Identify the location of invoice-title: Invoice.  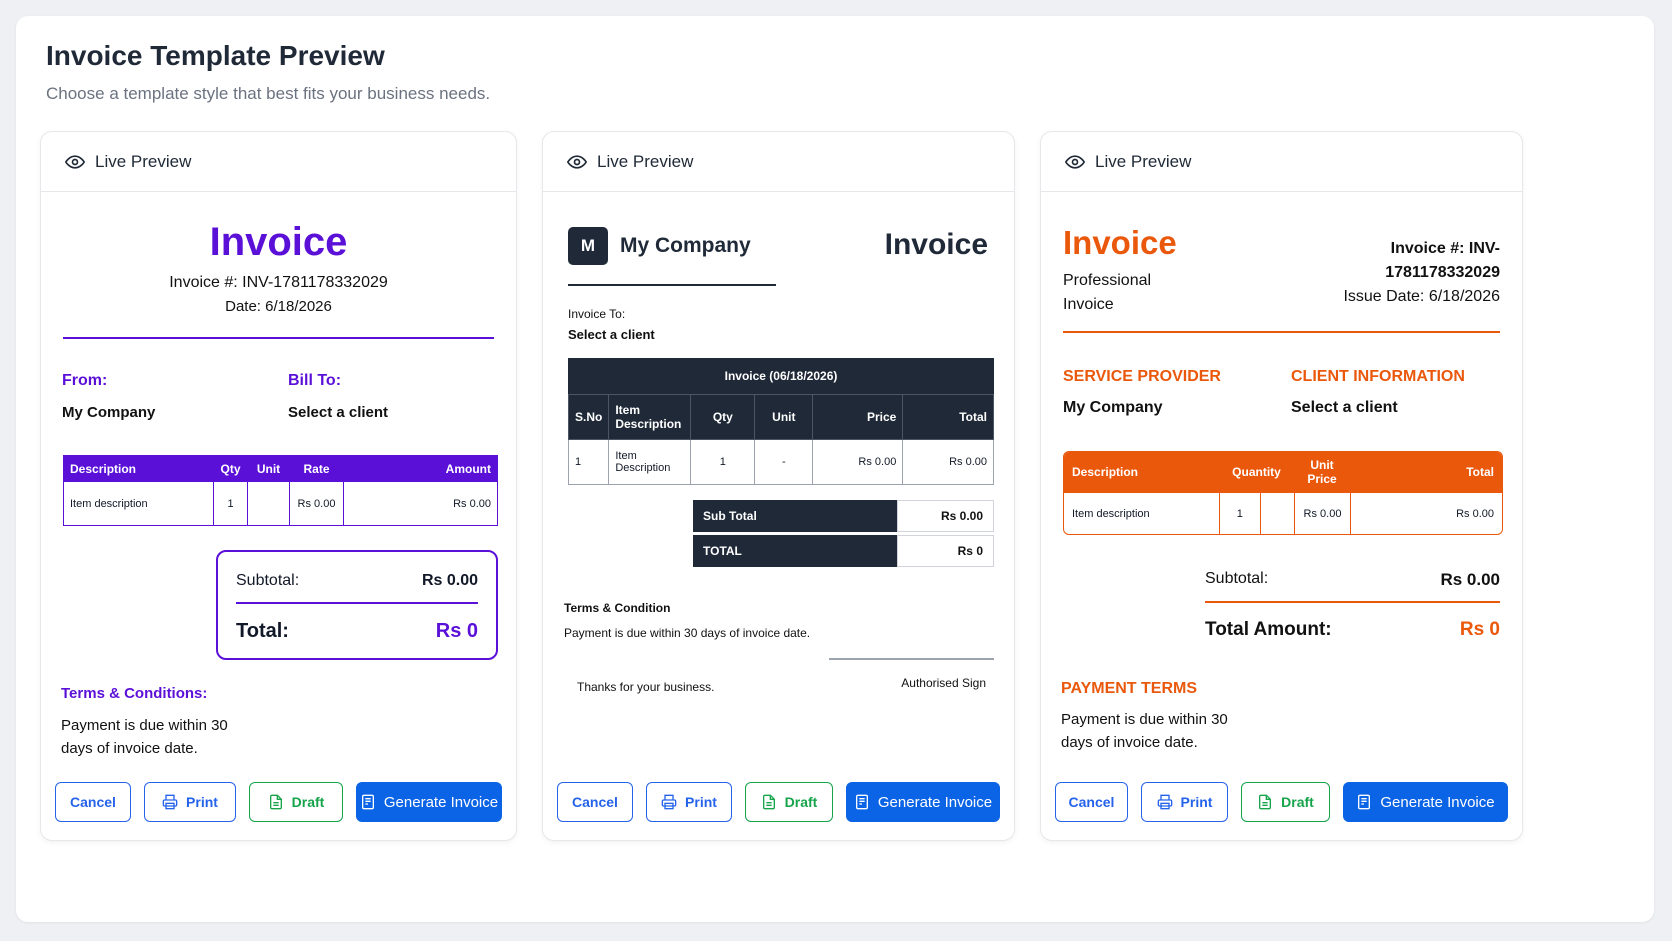
(278, 242).